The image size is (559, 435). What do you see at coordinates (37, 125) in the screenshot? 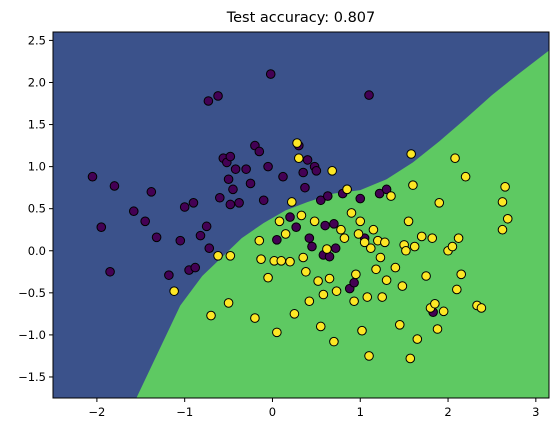
I see `y-tick-label-6: 1.5` at bounding box center [37, 125].